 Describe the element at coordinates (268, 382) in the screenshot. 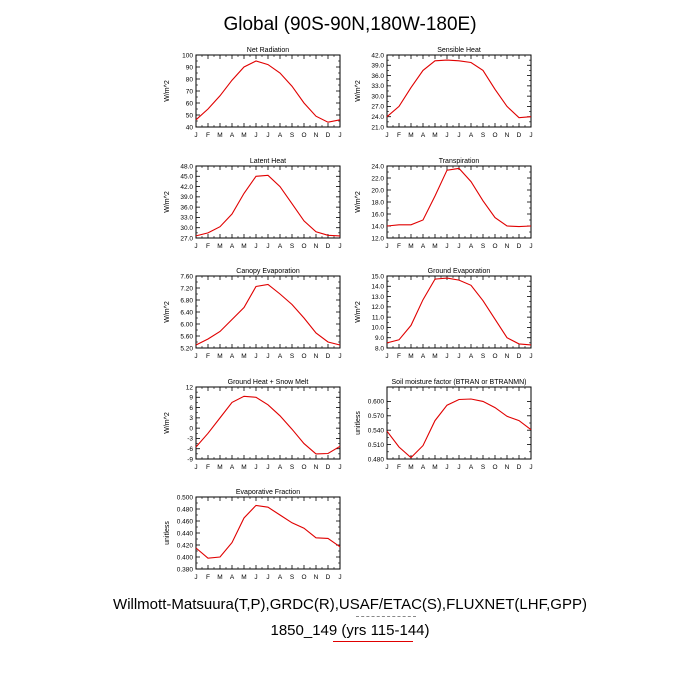

I see `panel-title: Ground Heat + Snow Melt` at that location.